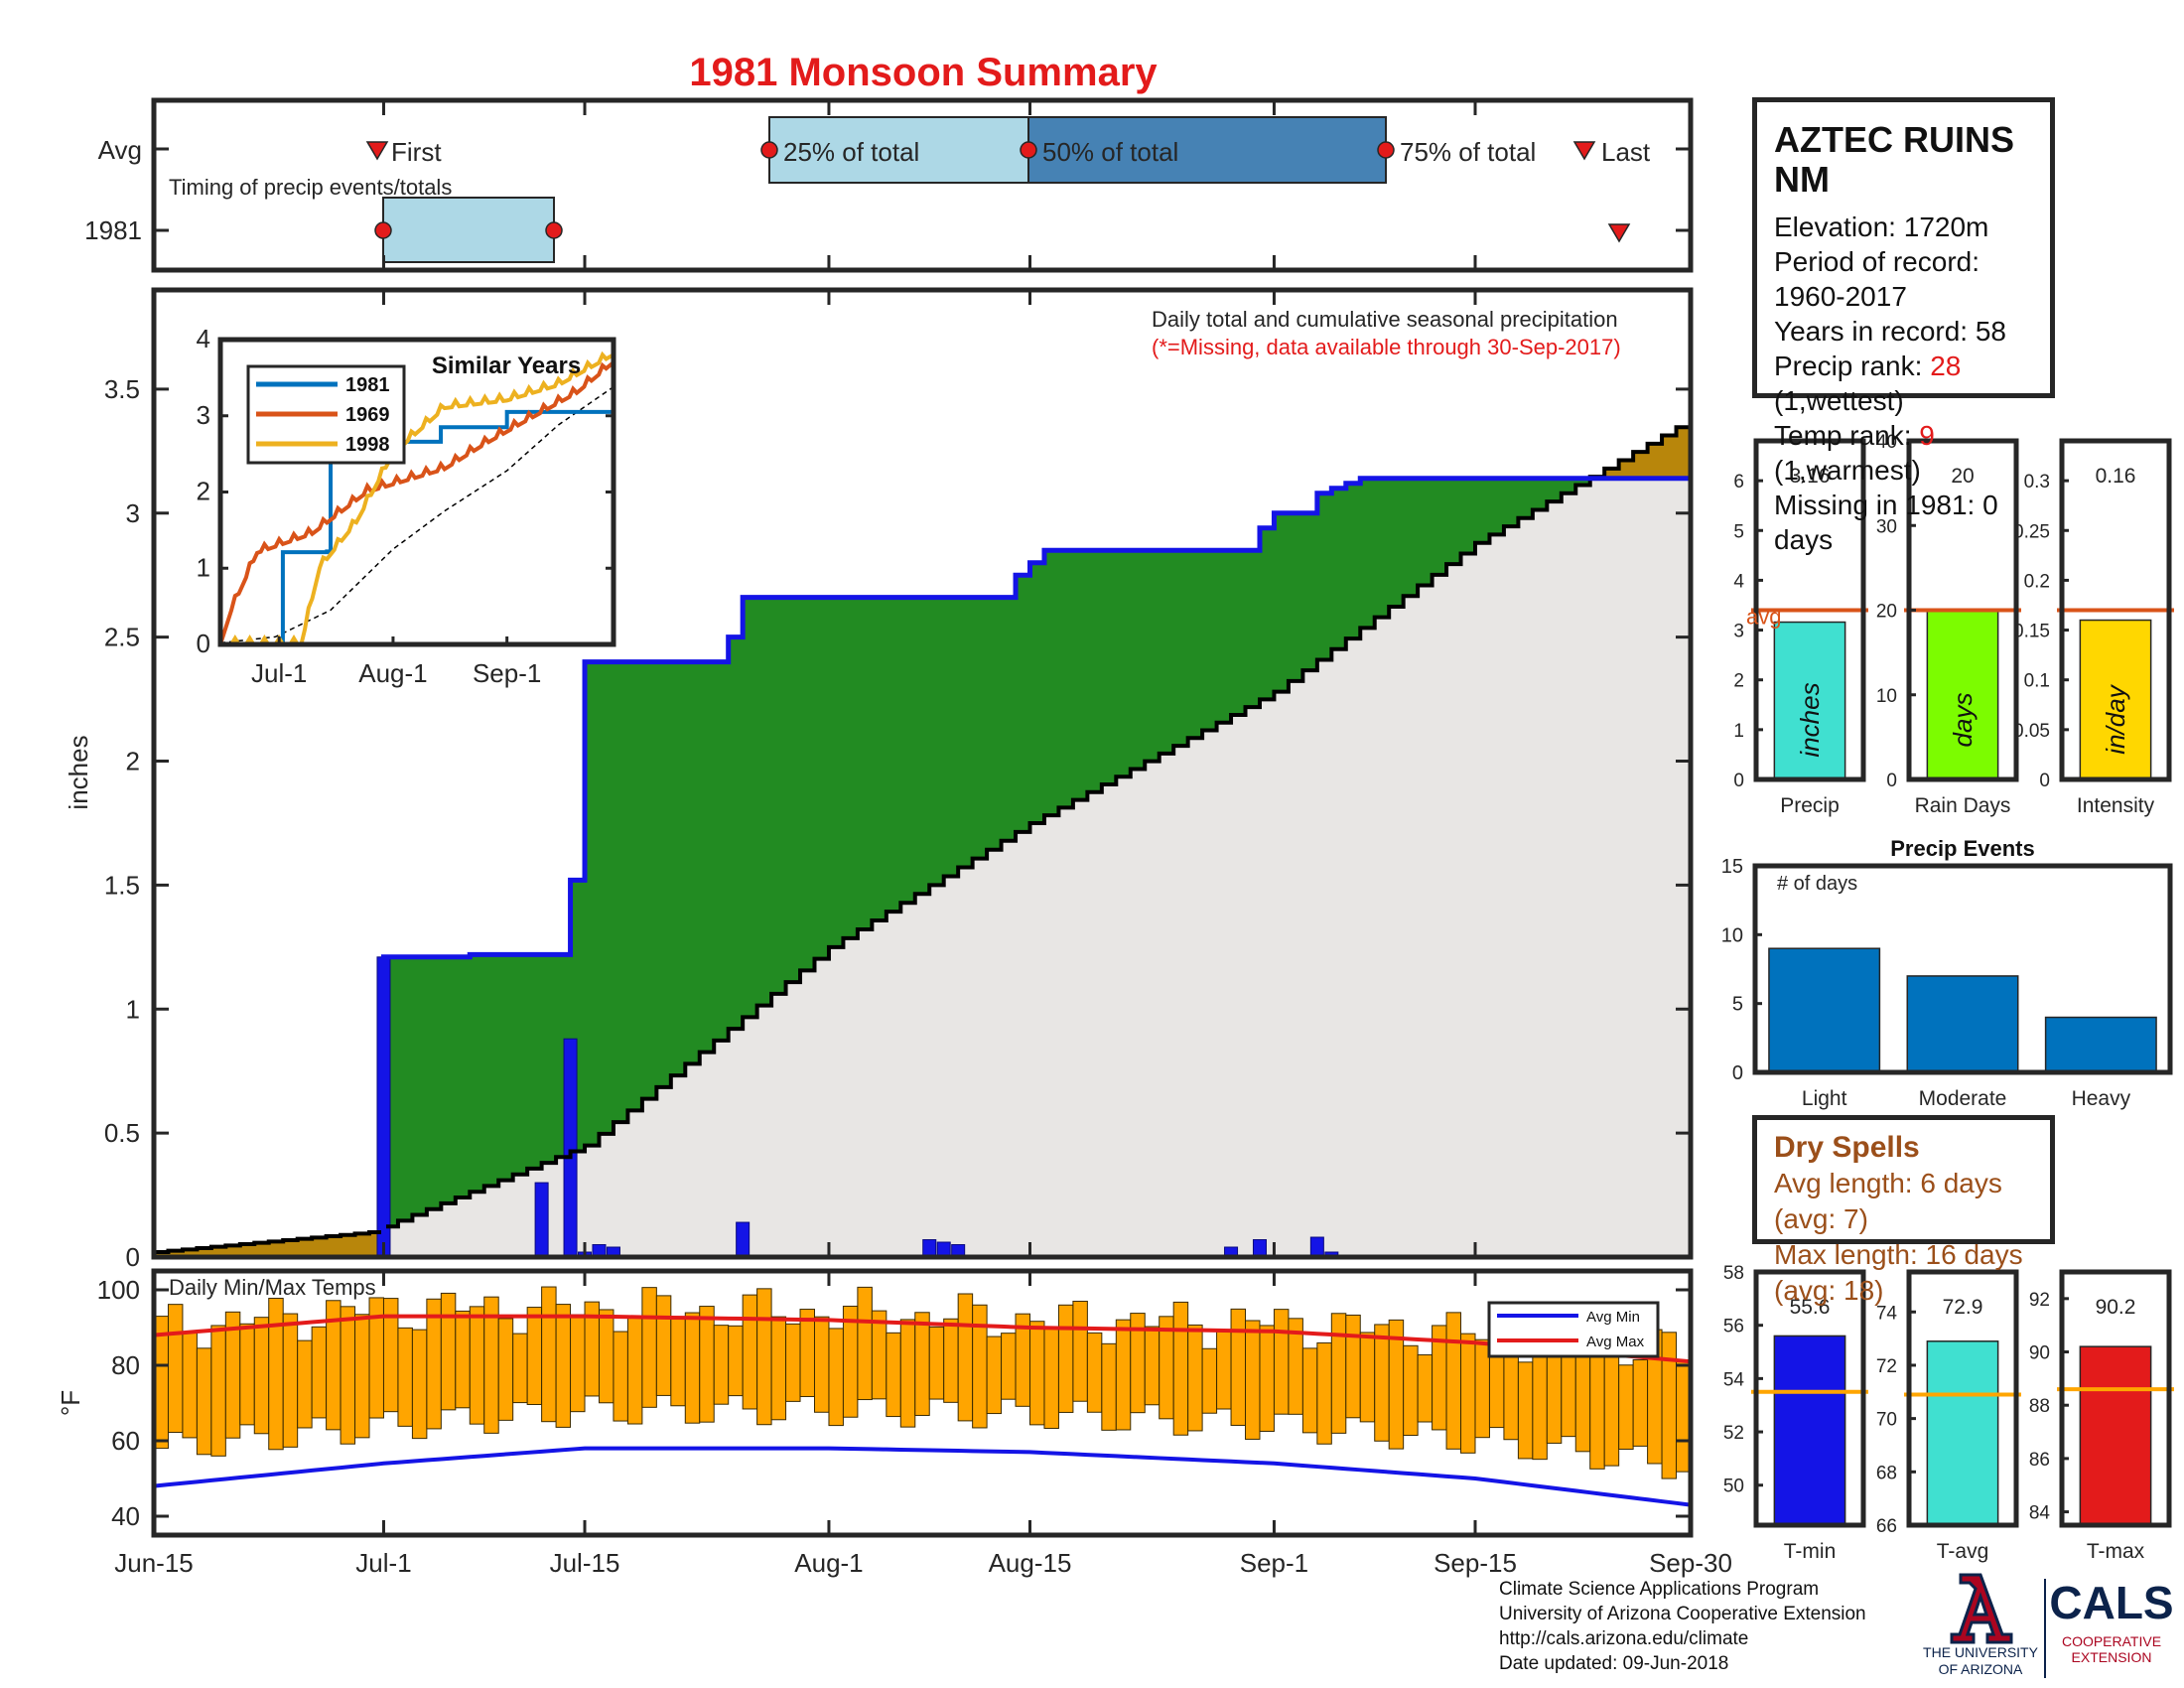 The height and width of the screenshot is (1688, 2184). I want to click on tmax-y-tick: 86, so click(2039, 1460).